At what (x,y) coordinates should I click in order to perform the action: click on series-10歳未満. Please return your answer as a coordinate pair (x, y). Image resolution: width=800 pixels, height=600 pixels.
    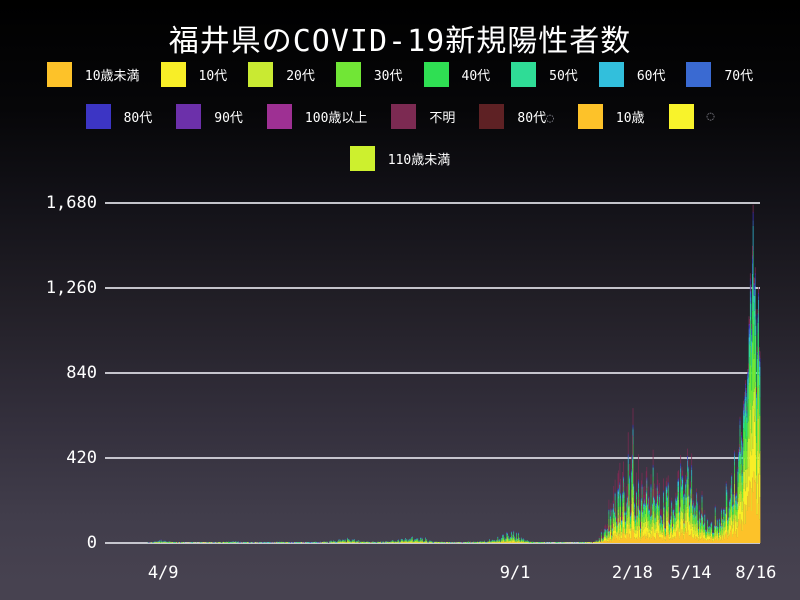
    Looking at the image, I should click on (460, 507).